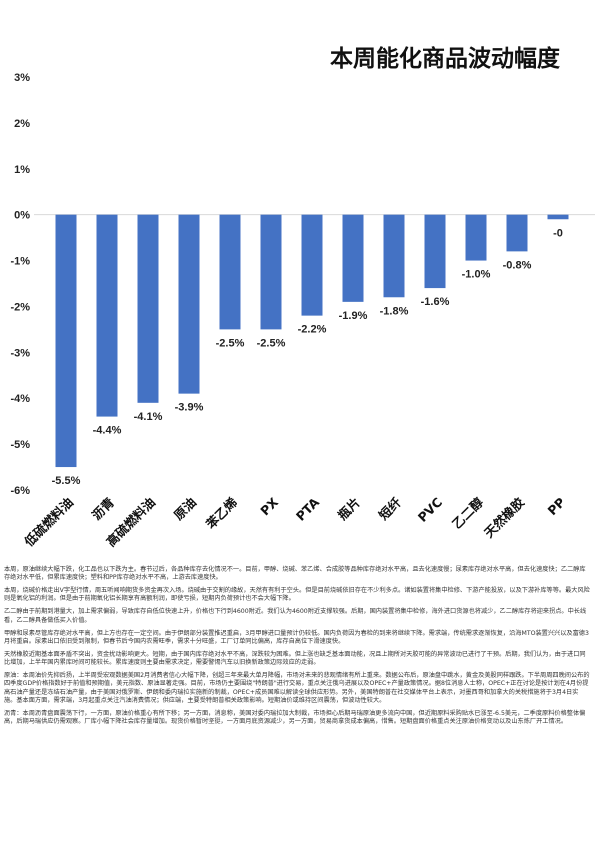 The height and width of the screenshot is (842, 595). I want to click on x-tick-label: PTA, so click(307, 508).